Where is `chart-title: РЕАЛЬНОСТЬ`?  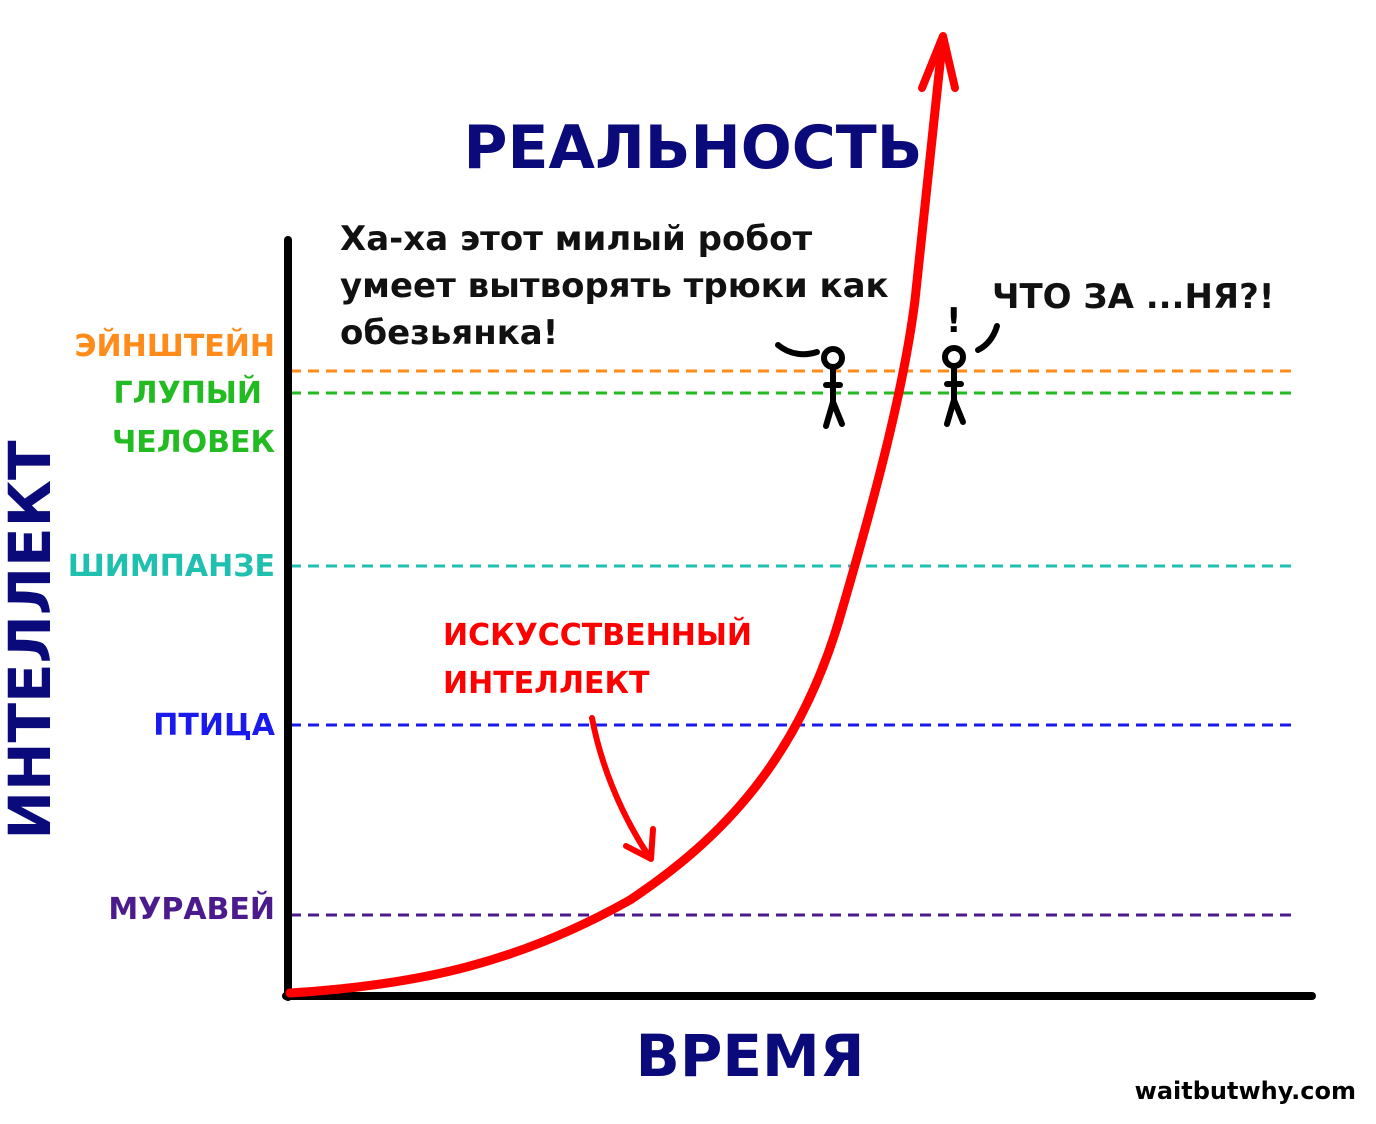
chart-title: РЕАЛЬНОСТЬ is located at coordinates (693, 148).